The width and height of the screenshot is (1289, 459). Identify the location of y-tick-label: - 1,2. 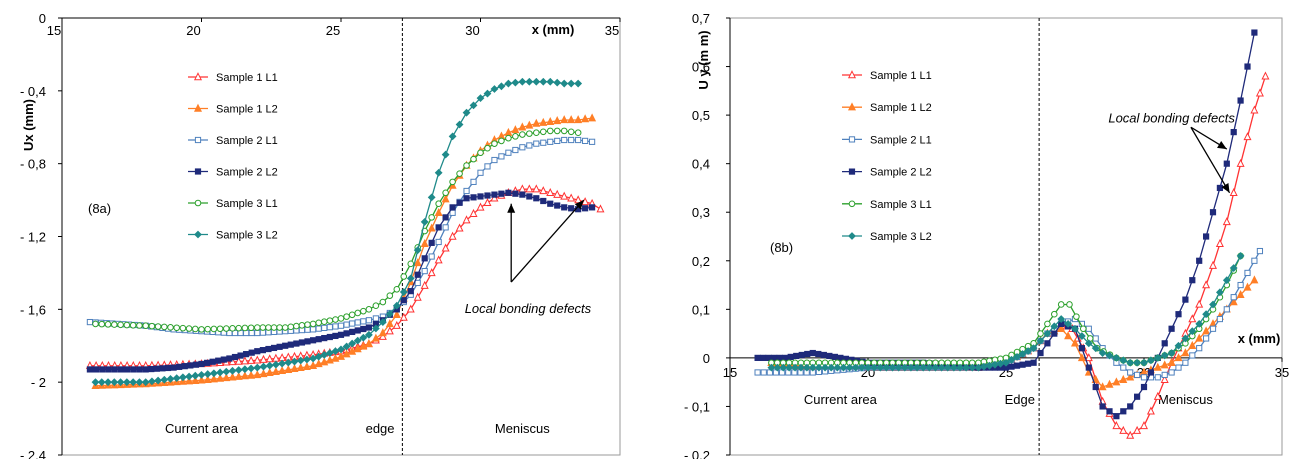
(33, 237).